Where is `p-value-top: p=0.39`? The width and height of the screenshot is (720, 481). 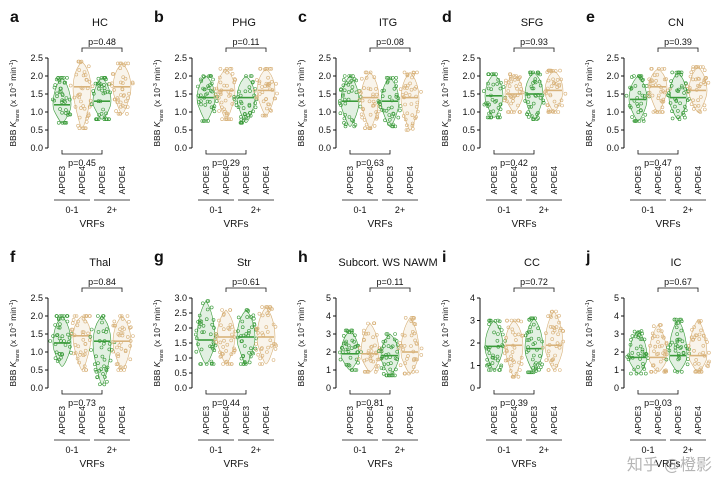
p-value-top: p=0.39 is located at coordinates (678, 42).